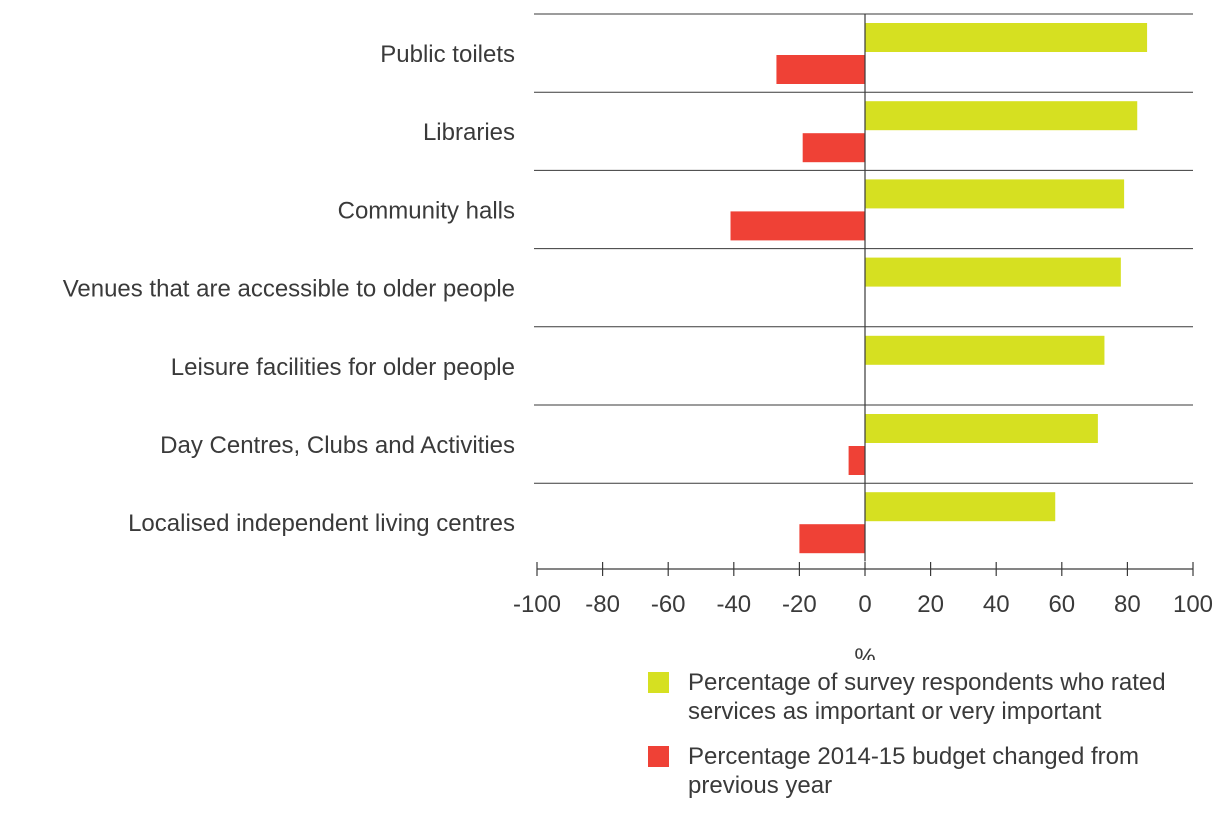 The image size is (1221, 834). Describe the element at coordinates (658, 682) in the screenshot. I see `legend-swatch-importance` at that location.